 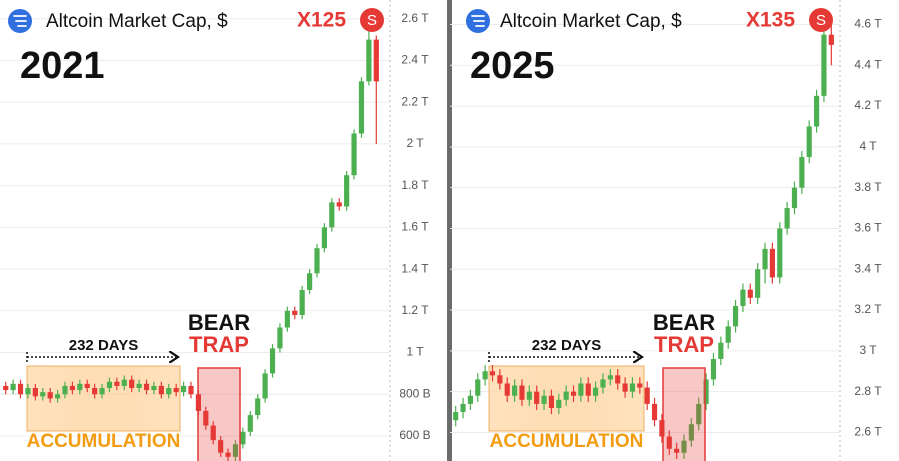 I want to click on y-tick-label: 1.2 T, so click(x=415, y=310).